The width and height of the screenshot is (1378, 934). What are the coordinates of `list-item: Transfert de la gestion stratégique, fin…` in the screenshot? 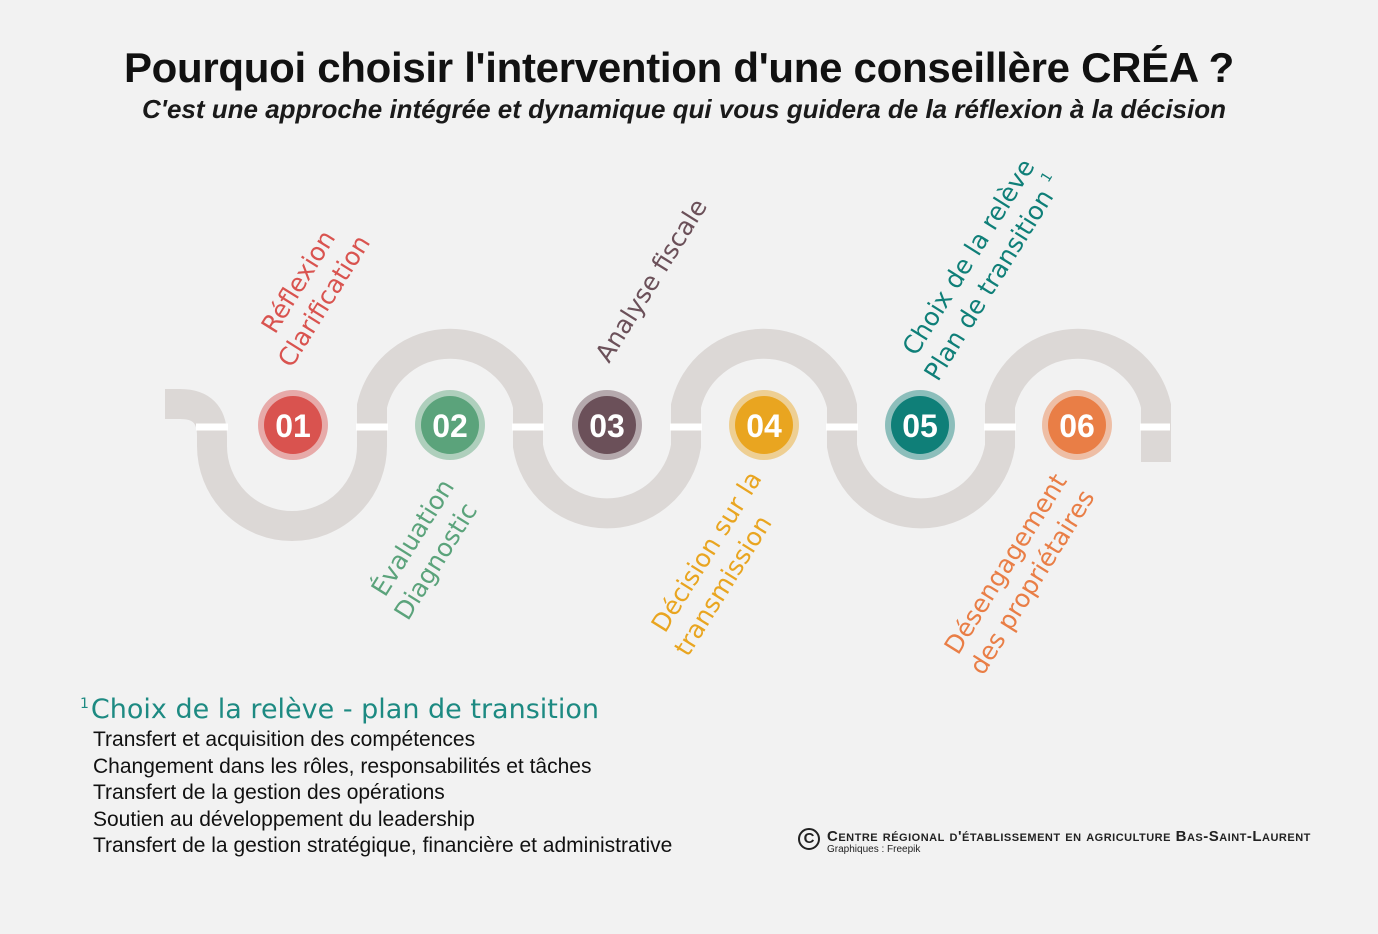 It's located at (383, 845).